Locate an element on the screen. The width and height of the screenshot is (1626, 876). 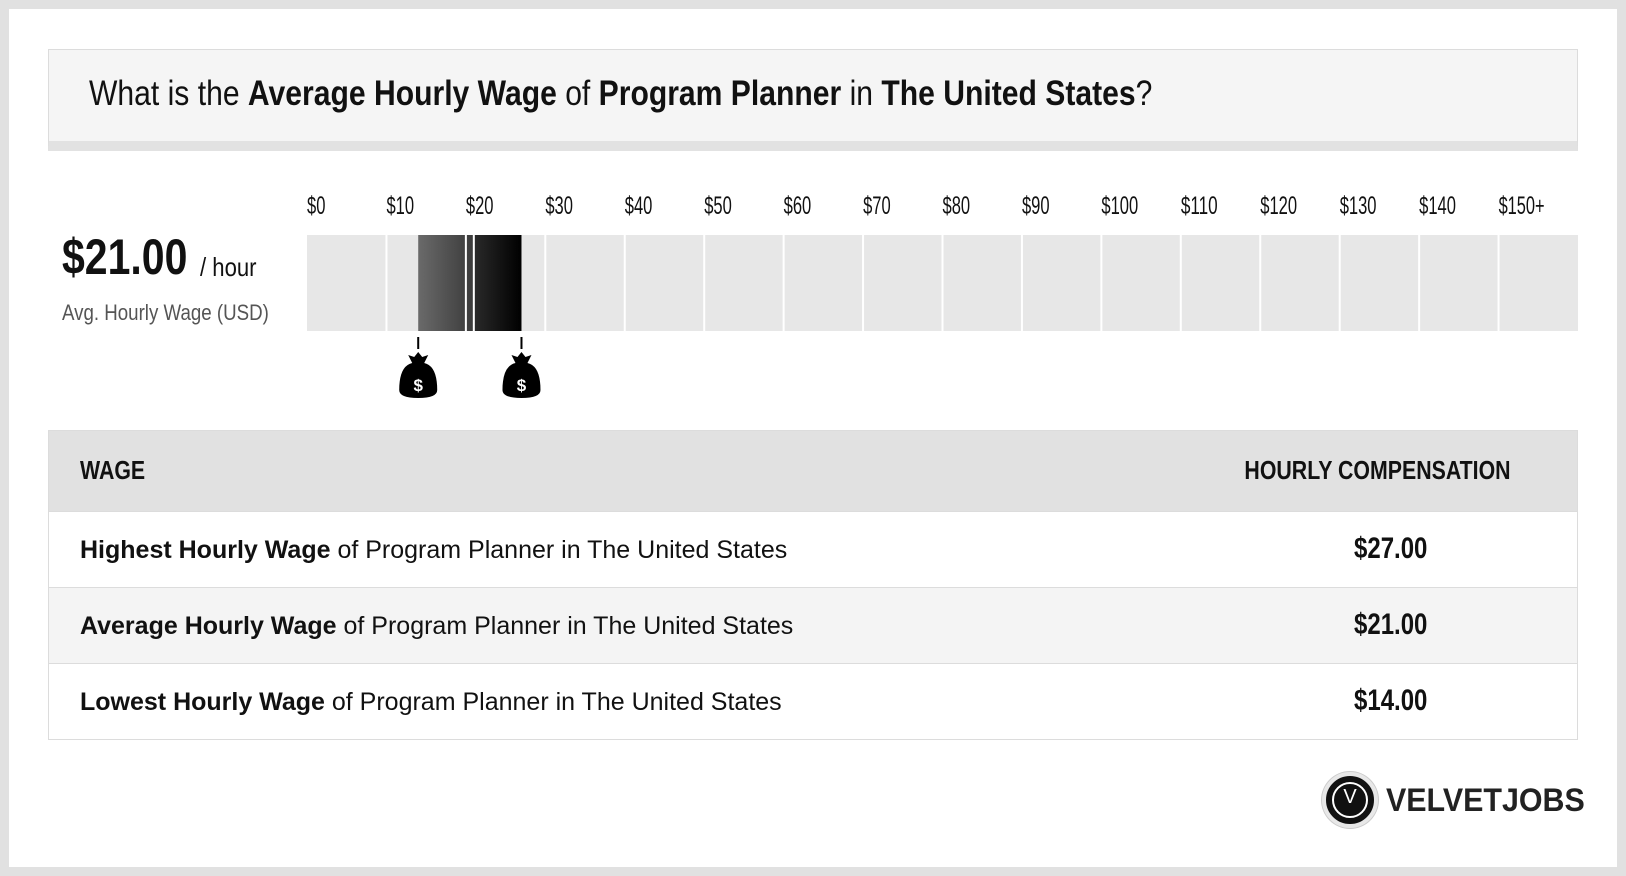
row-value: $21.00 is located at coordinates (1391, 624).